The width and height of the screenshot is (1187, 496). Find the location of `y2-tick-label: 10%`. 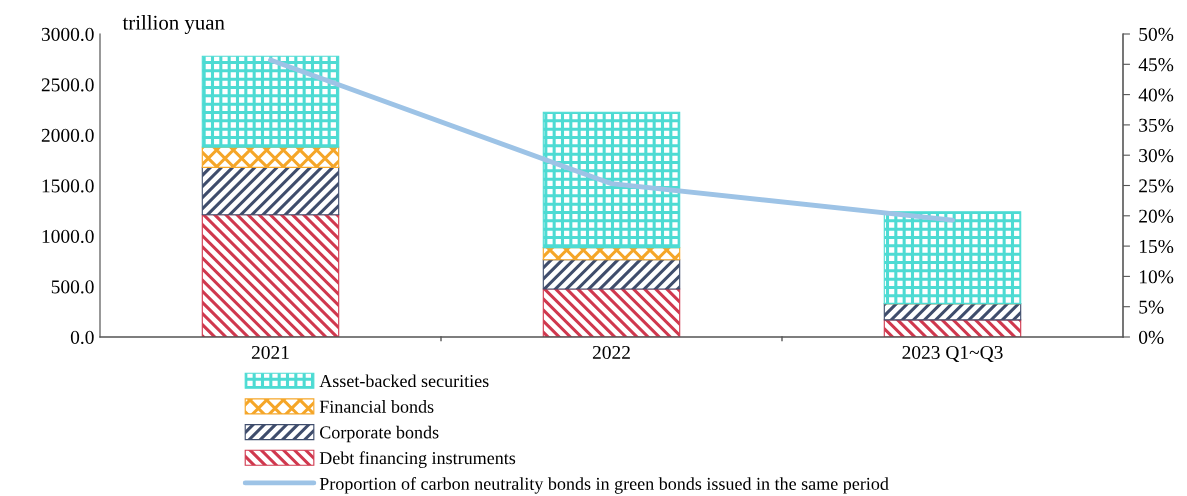

y2-tick-label: 10% is located at coordinates (1156, 277).